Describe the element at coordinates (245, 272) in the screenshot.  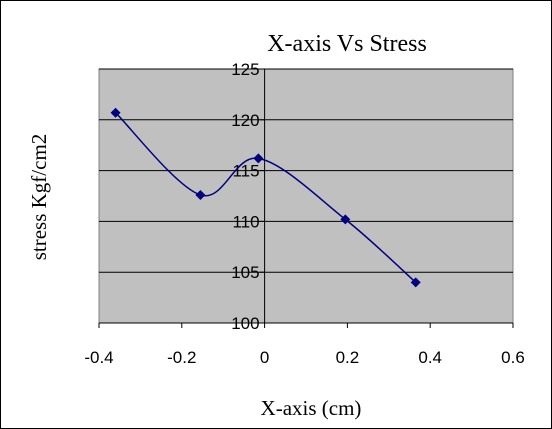
I see `y-tick-label: 105` at that location.